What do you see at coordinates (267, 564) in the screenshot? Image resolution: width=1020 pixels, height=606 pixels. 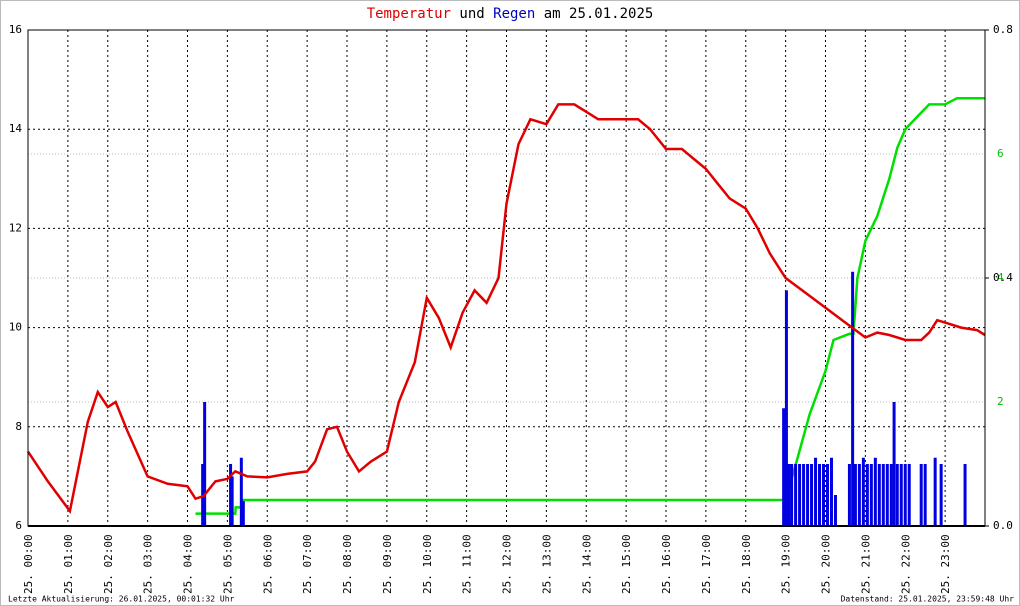 I see `x-tick-label: 25. 06:00` at bounding box center [267, 564].